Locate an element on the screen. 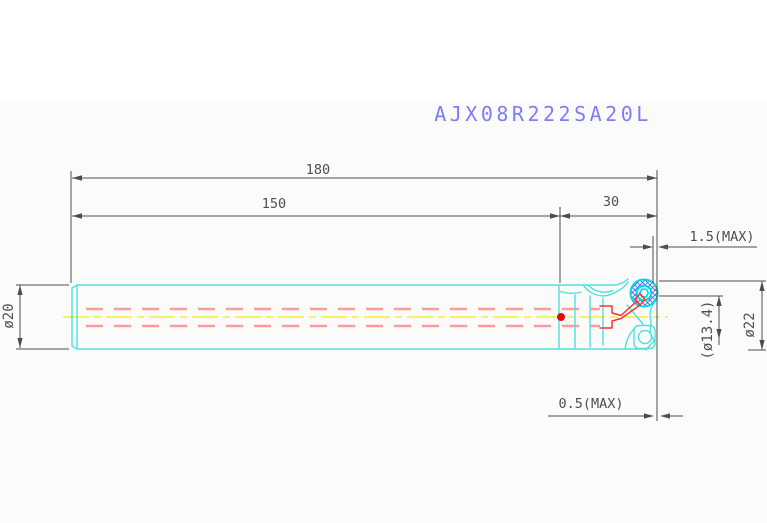 This screenshot has height=523, width=767. dim-label-shank-diameter: ø20 is located at coordinates (9, 315).